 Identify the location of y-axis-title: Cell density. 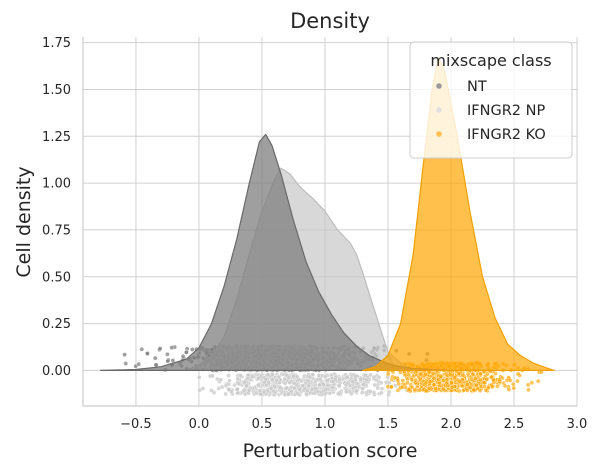
(24, 221).